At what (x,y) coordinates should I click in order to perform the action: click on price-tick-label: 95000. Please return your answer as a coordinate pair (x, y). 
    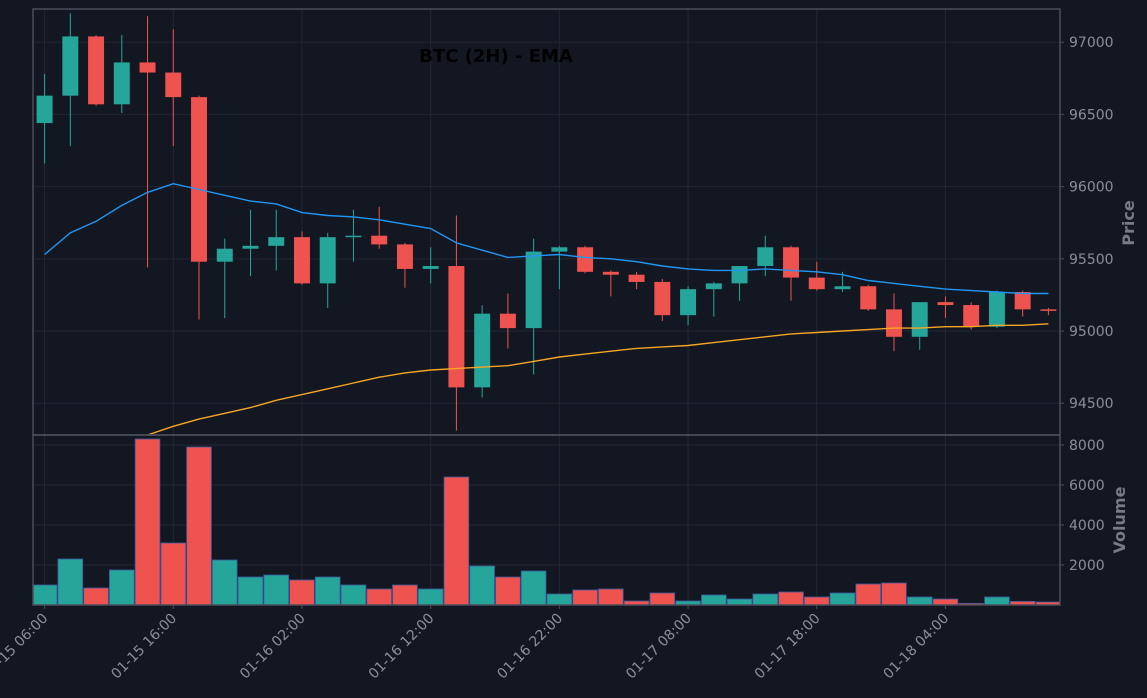
    Looking at the image, I should click on (1091, 332).